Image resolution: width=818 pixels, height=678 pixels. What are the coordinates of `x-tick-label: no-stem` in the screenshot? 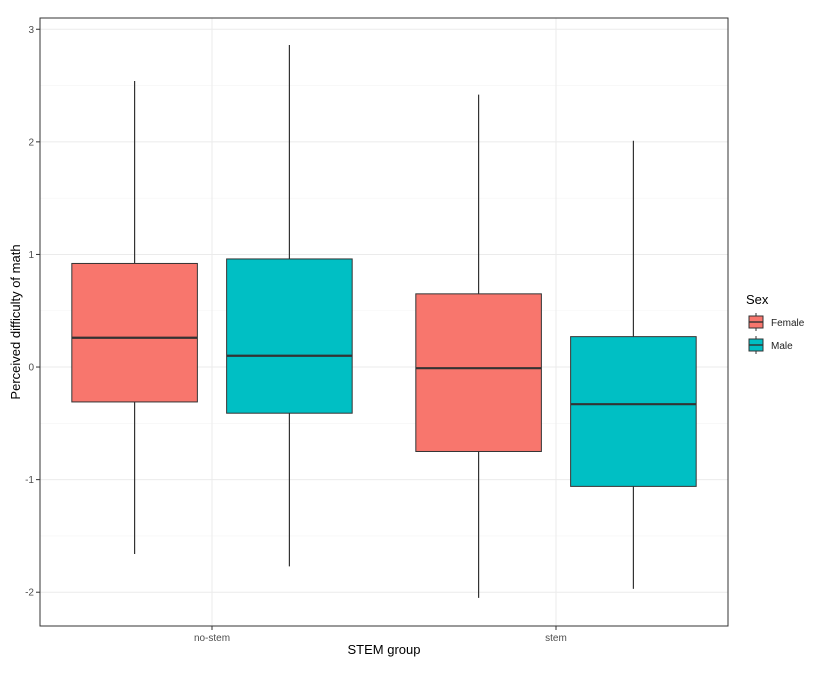 It's located at (212, 638).